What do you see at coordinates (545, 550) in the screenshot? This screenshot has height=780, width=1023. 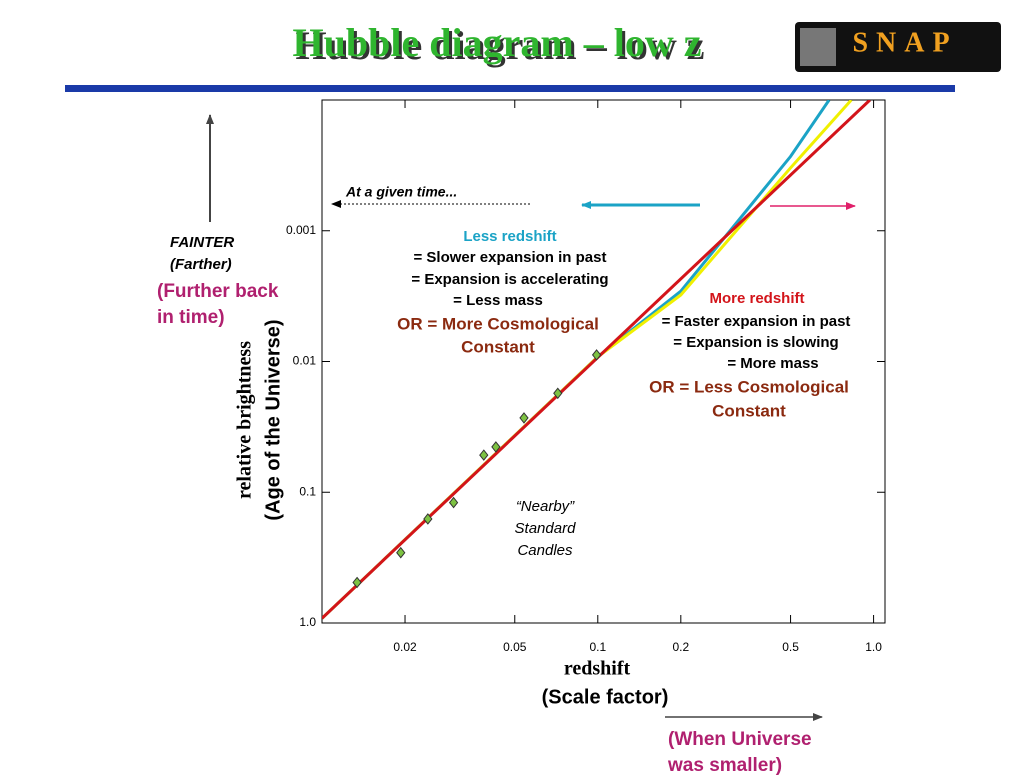 I see `annotation: Candles` at bounding box center [545, 550].